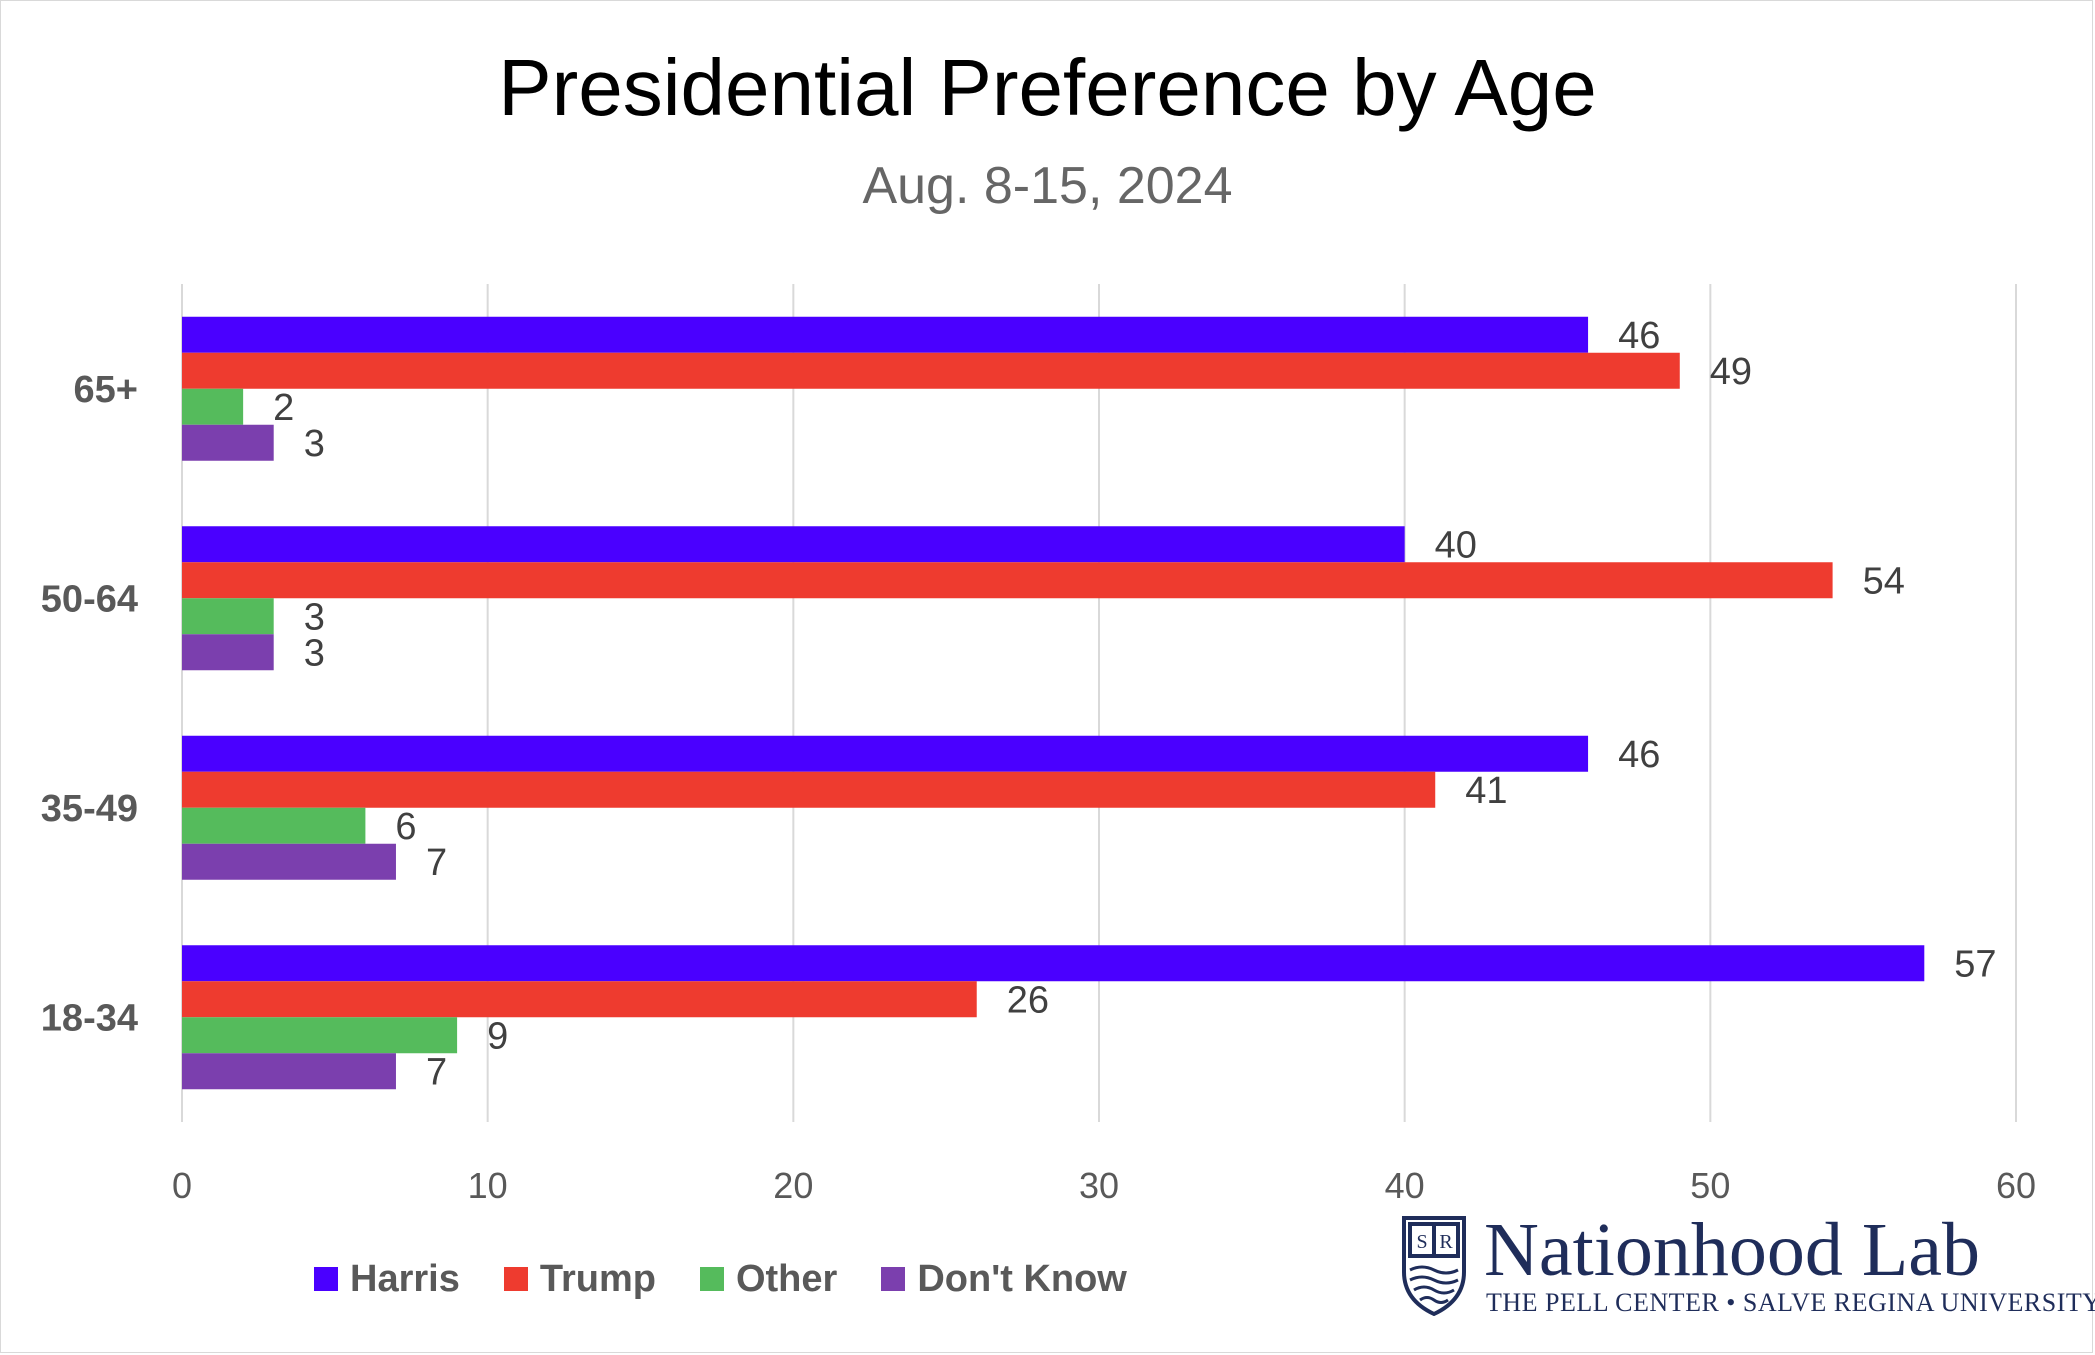  What do you see at coordinates (89, 1018) in the screenshot?
I see `category-label: 18-34` at bounding box center [89, 1018].